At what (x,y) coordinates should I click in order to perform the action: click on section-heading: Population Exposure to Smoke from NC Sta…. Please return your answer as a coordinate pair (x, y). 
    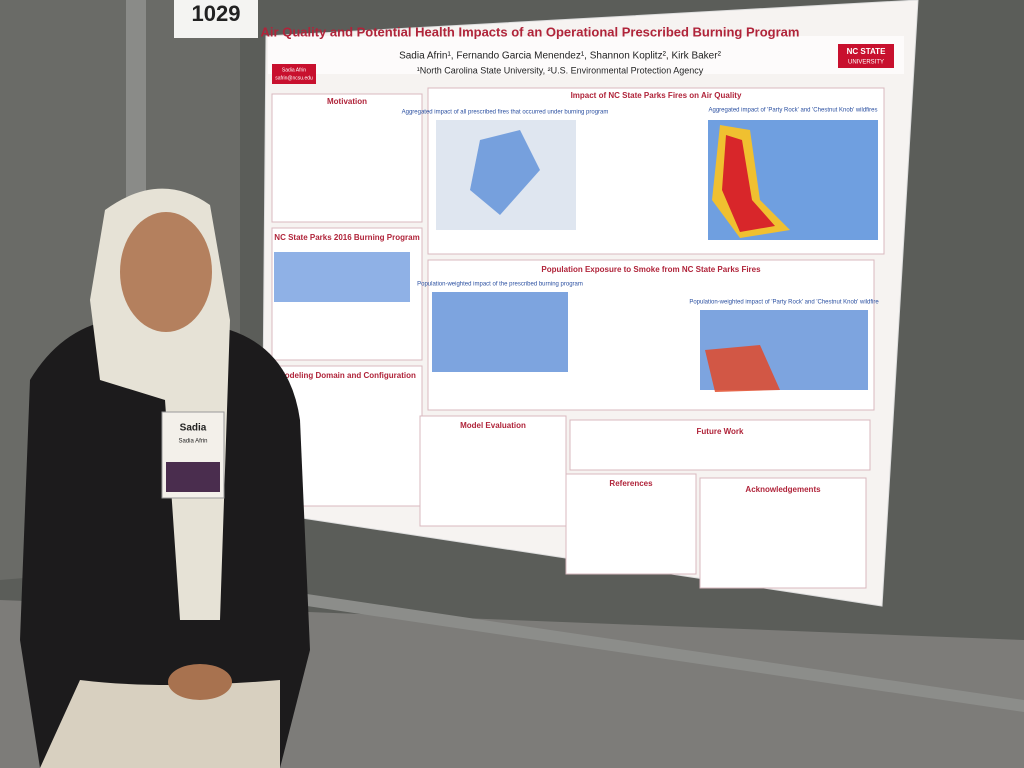
    Looking at the image, I should click on (651, 269).